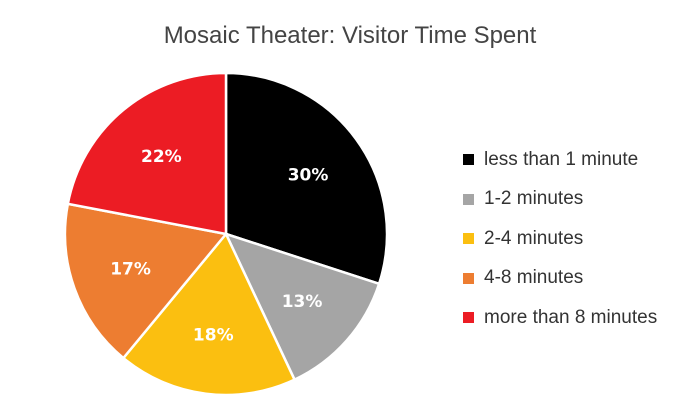 This screenshot has width=700, height=420. I want to click on legend-item: 2-4 minutes, so click(560, 239).